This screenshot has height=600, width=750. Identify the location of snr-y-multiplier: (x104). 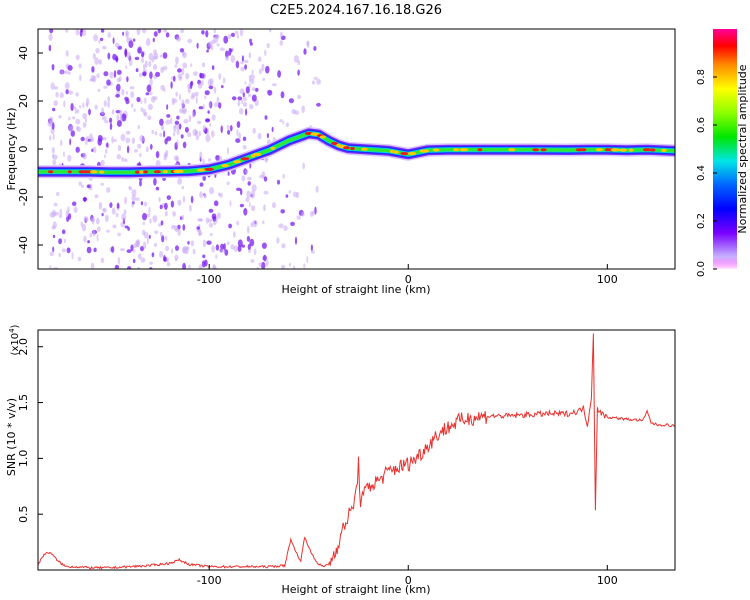
(14, 339).